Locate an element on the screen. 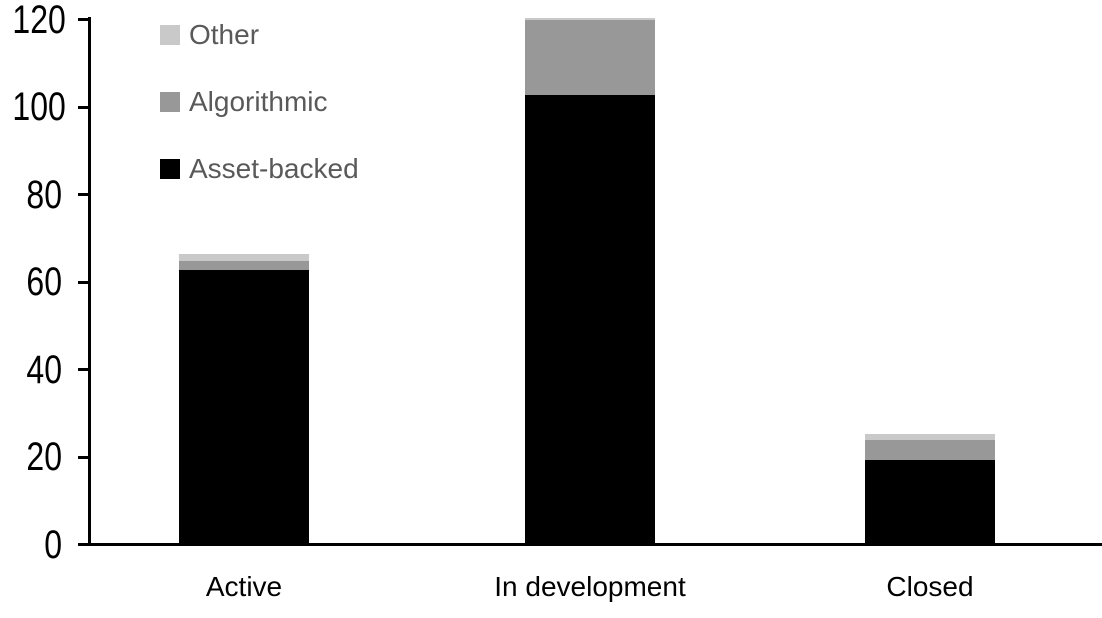 The width and height of the screenshot is (1102, 618). legend-label-other: Other is located at coordinates (224, 34).